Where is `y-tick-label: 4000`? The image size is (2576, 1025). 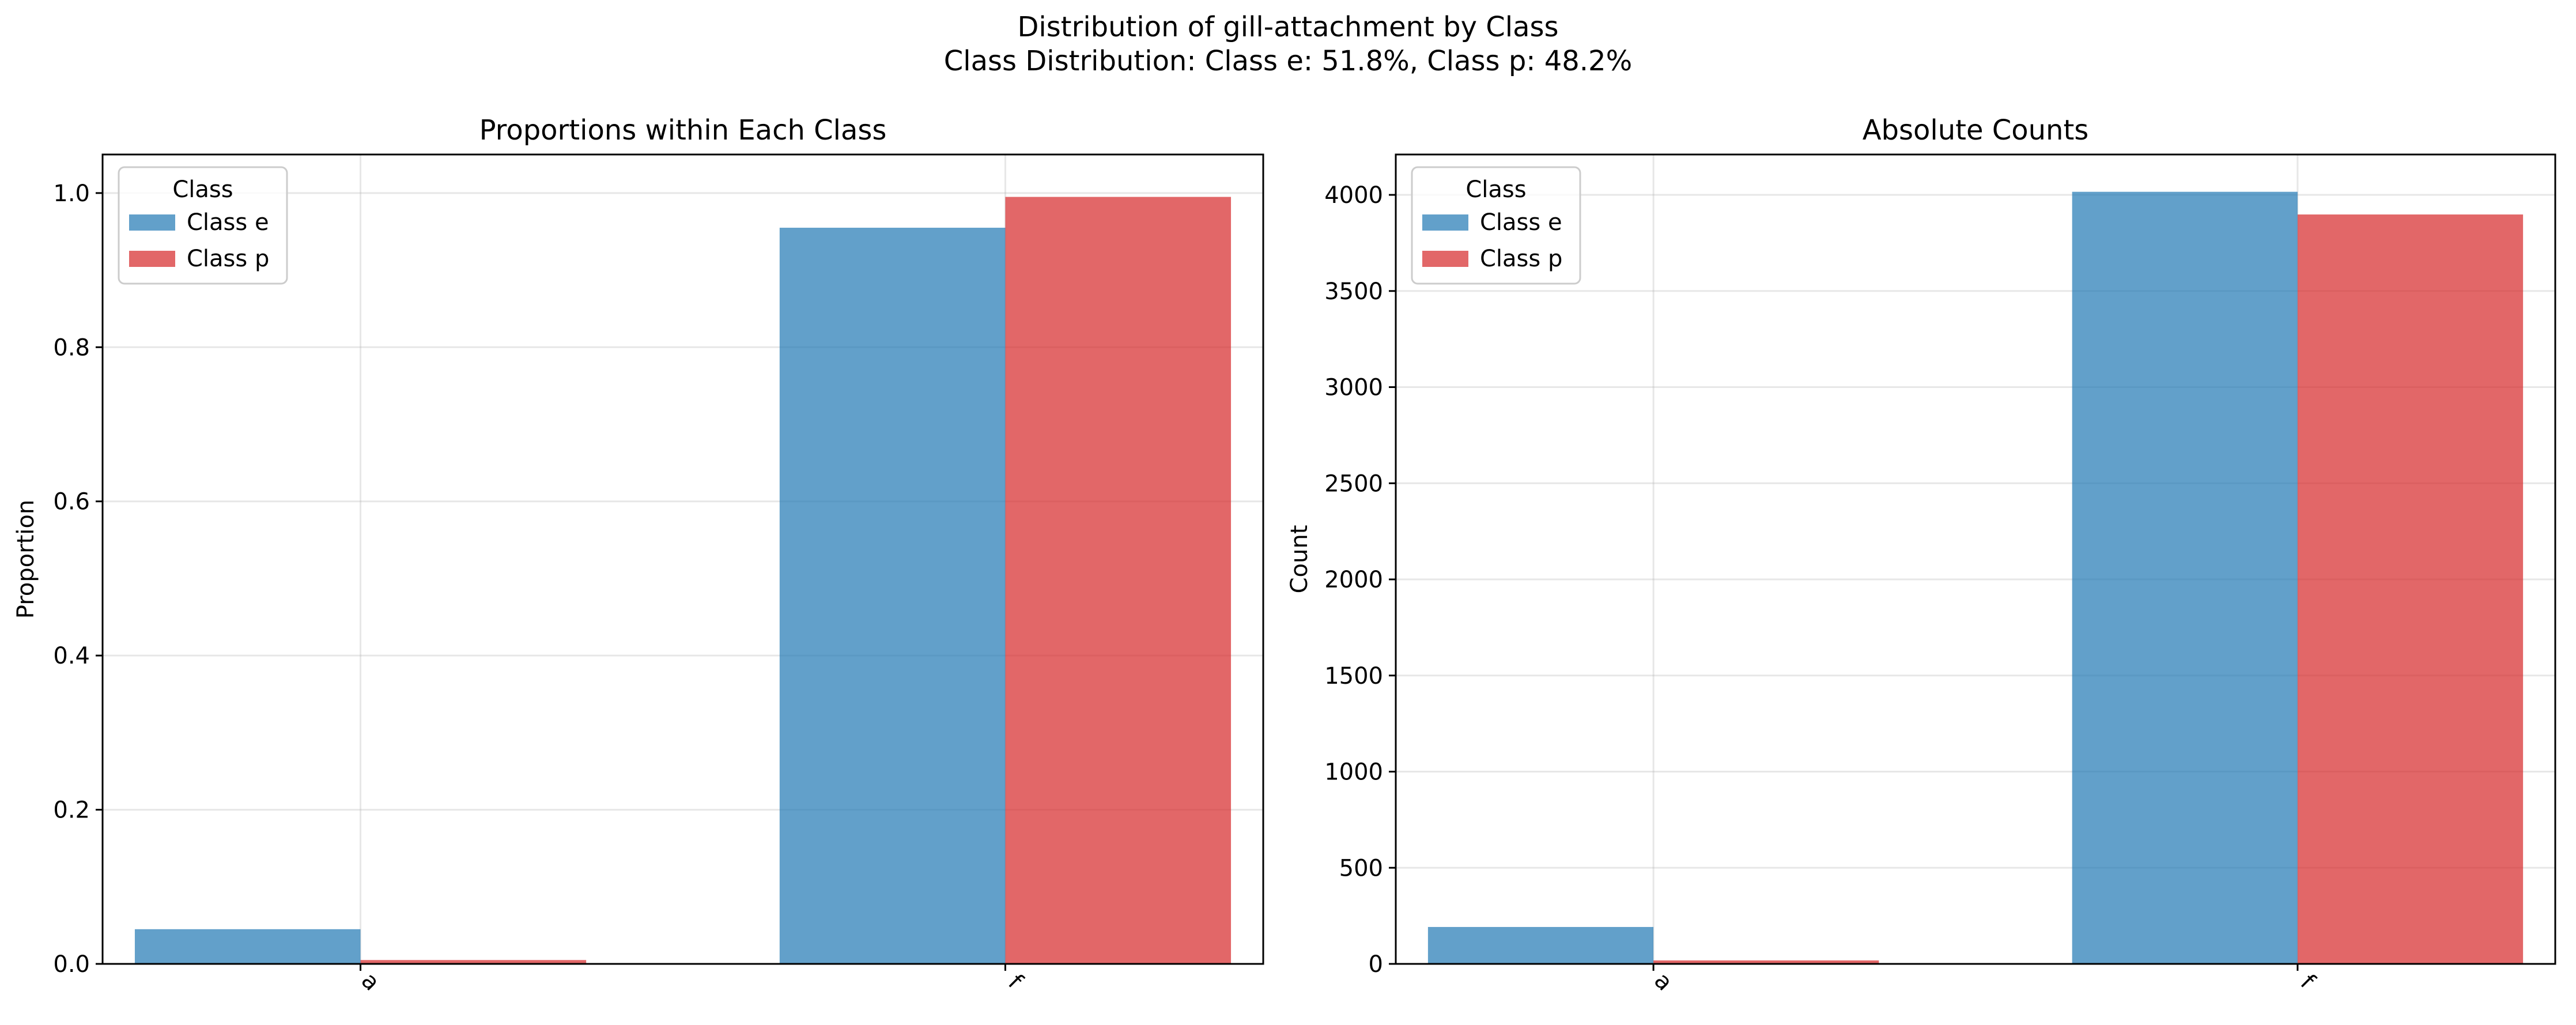
y-tick-label: 4000 is located at coordinates (1353, 196).